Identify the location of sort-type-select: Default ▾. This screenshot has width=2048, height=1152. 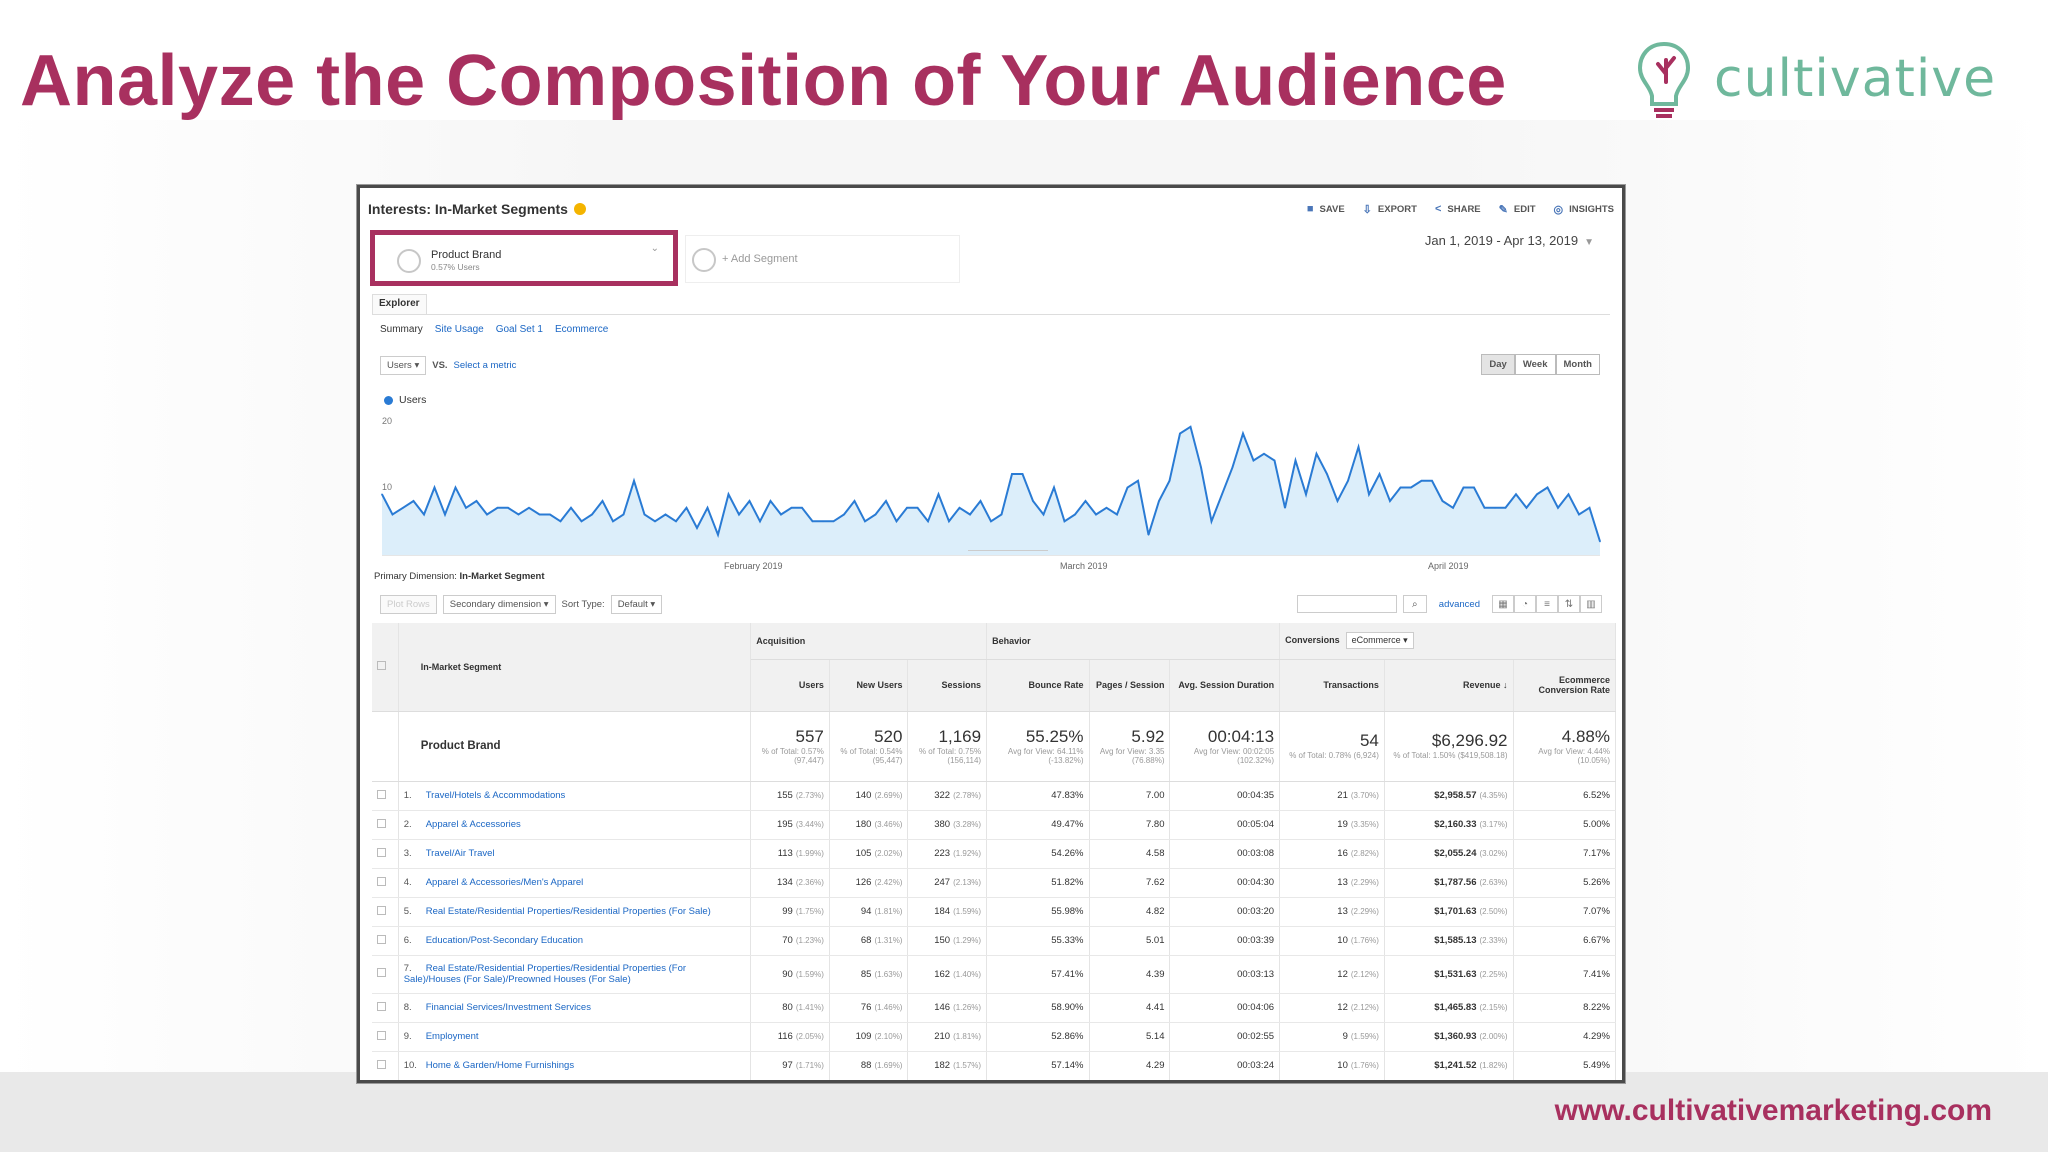
(636, 604).